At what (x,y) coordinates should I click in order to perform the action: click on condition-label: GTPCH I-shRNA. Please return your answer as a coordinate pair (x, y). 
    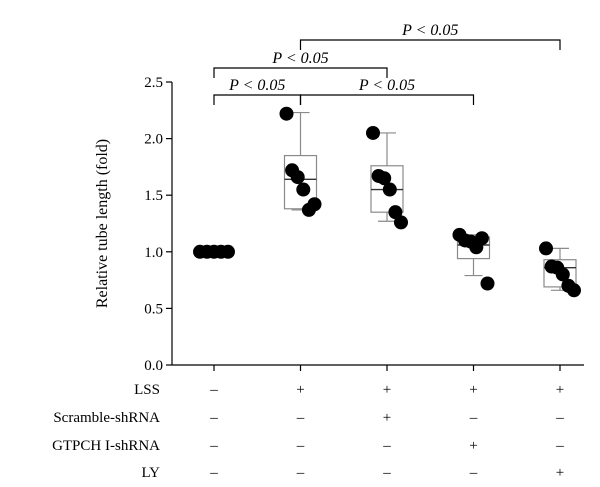
    Looking at the image, I should click on (106, 446).